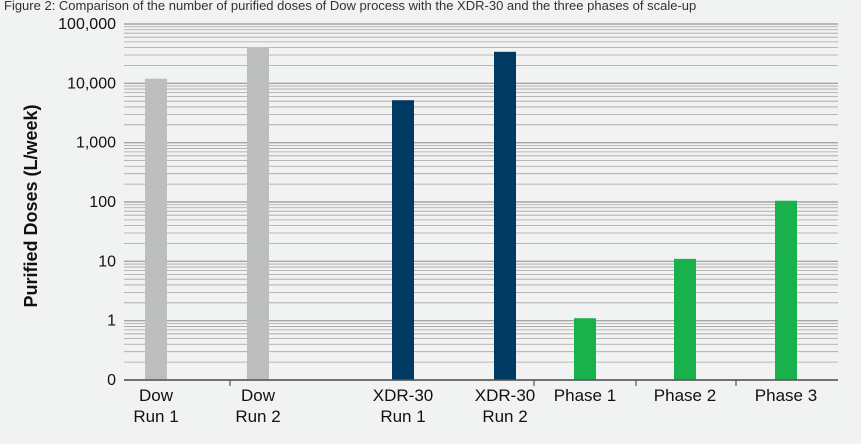 The width and height of the screenshot is (861, 444). Describe the element at coordinates (91, 83) in the screenshot. I see `y-tick-label: 10,000` at that location.